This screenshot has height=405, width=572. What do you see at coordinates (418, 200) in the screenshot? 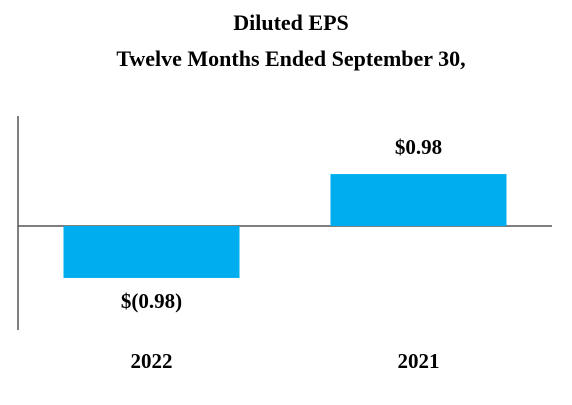
I see `bar-2021` at bounding box center [418, 200].